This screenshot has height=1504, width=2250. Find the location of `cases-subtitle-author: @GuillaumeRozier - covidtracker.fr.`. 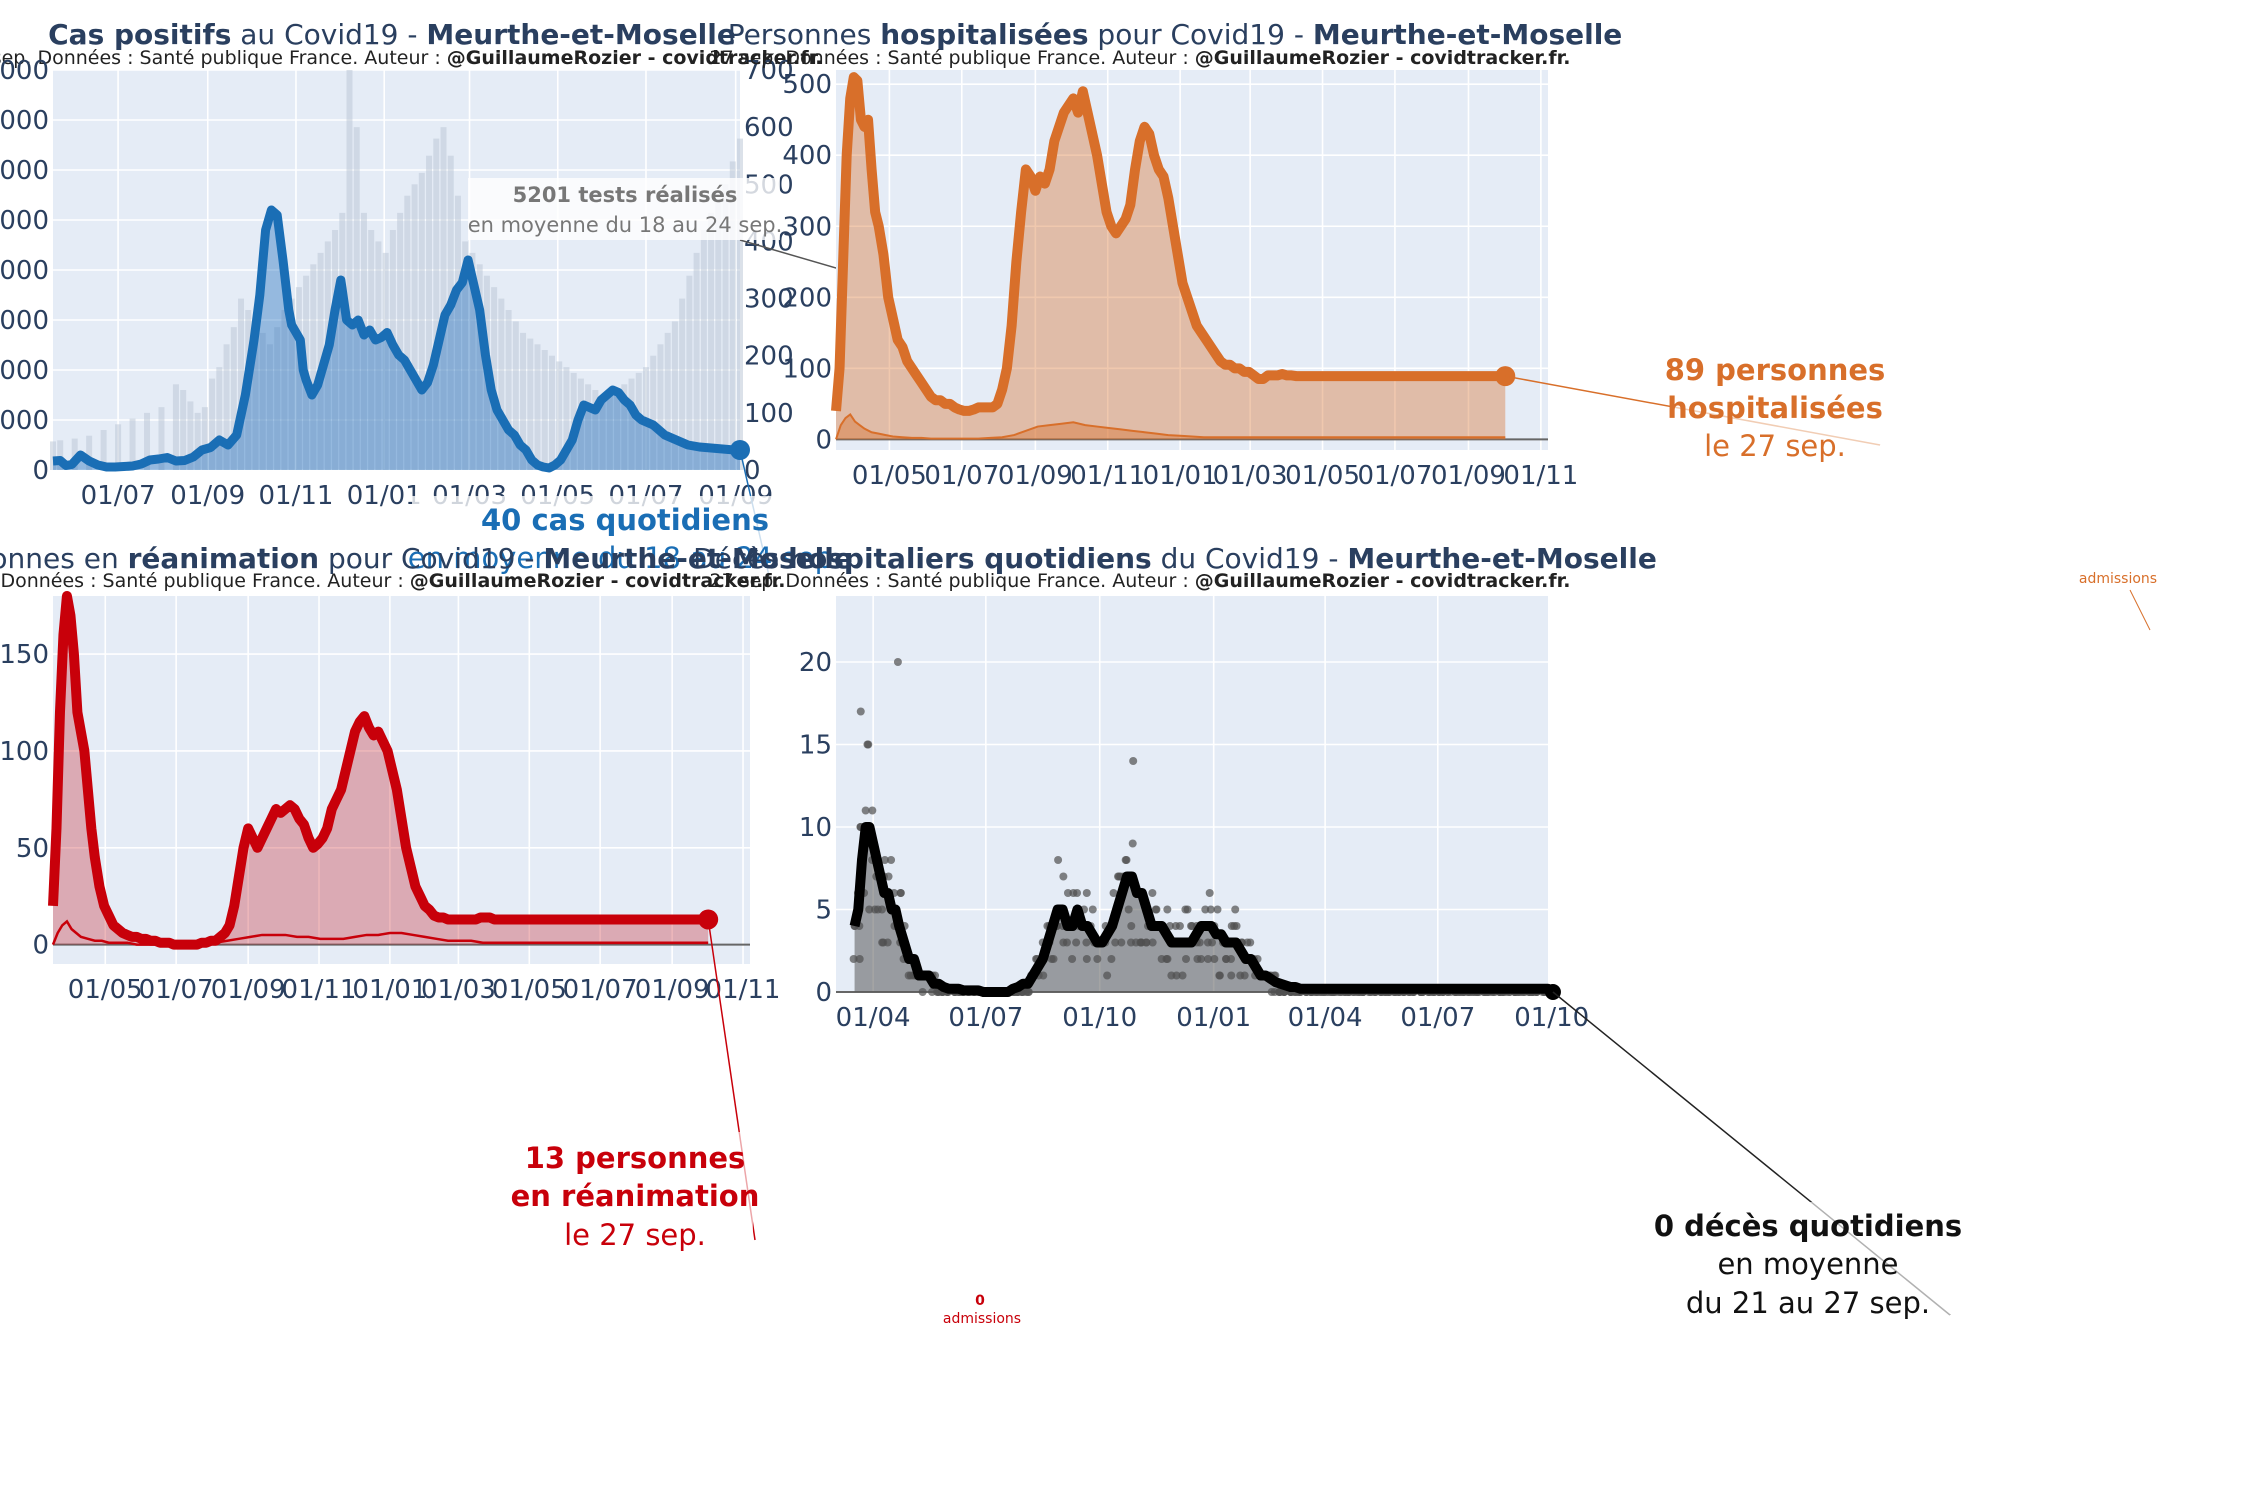

cases-subtitle-author: @GuillaumeRozier - covidtracker.fr. is located at coordinates (635, 58).